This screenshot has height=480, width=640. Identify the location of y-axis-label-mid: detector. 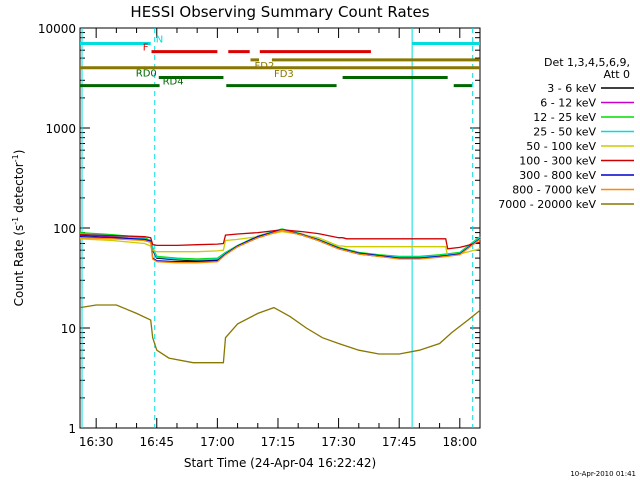
(19, 189).